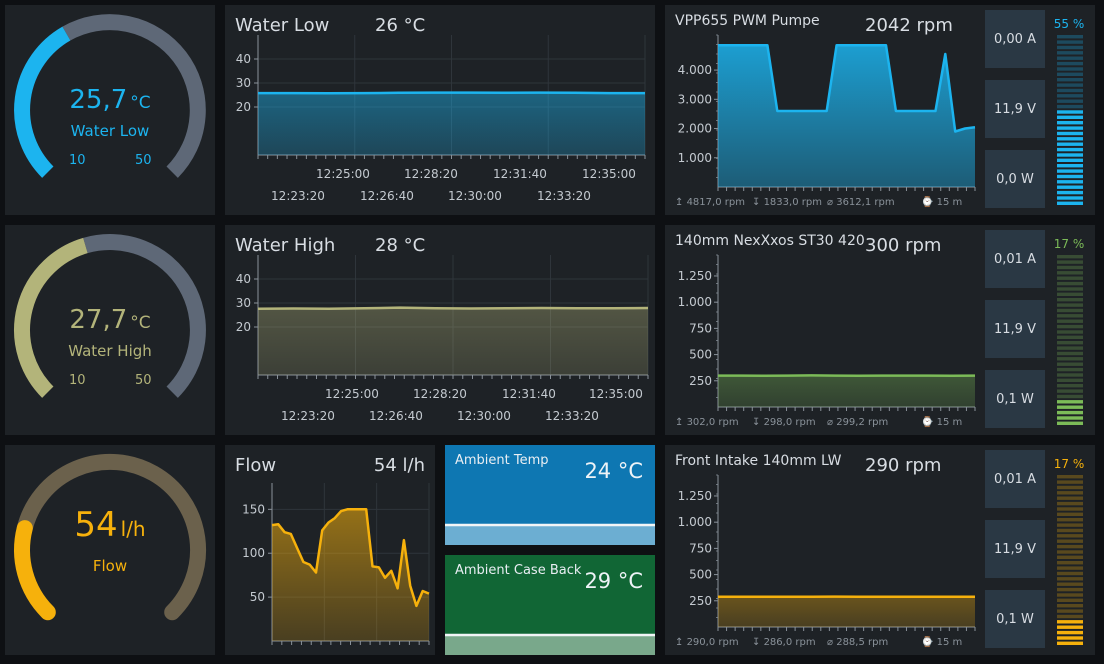 The width and height of the screenshot is (1104, 664). Describe the element at coordinates (747, 21) in the screenshot. I see `fan-title: VPP655 PWM Pumpe` at that location.